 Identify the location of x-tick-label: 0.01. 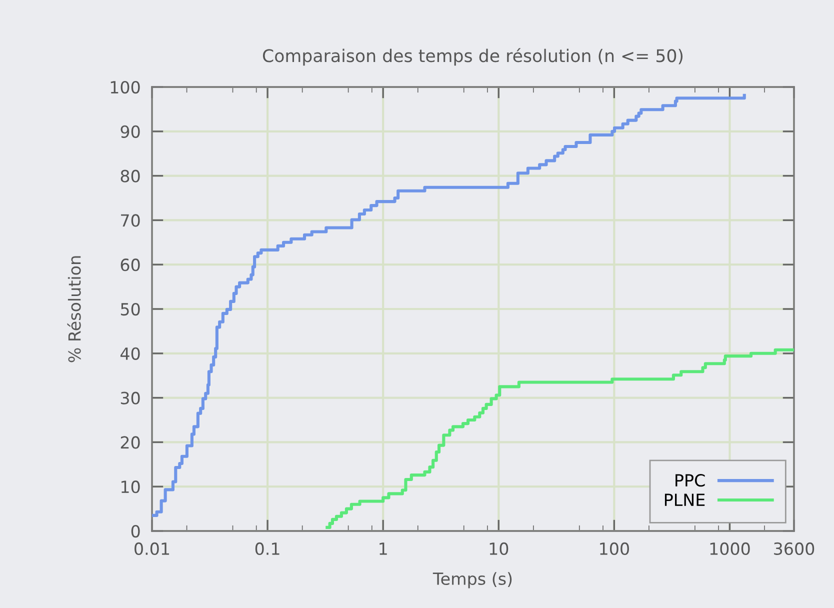
(152, 549).